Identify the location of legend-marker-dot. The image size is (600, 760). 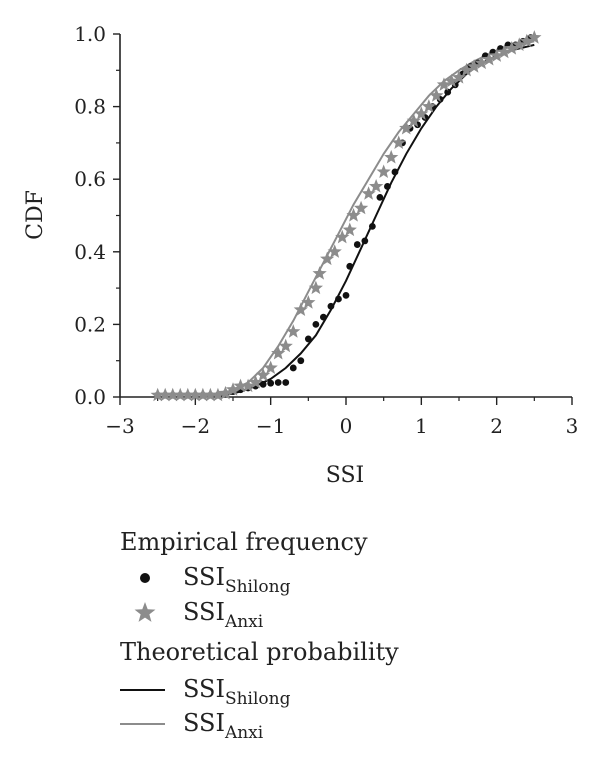
(145, 578).